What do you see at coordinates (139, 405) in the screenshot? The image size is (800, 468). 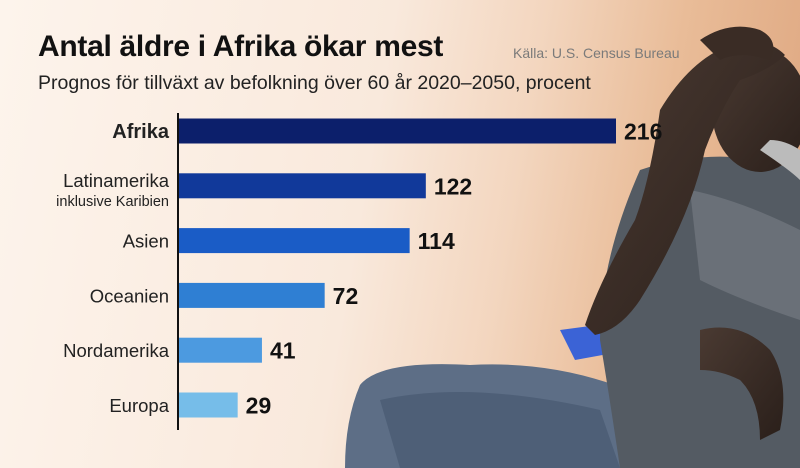 I see `category-label-5: Europa` at bounding box center [139, 405].